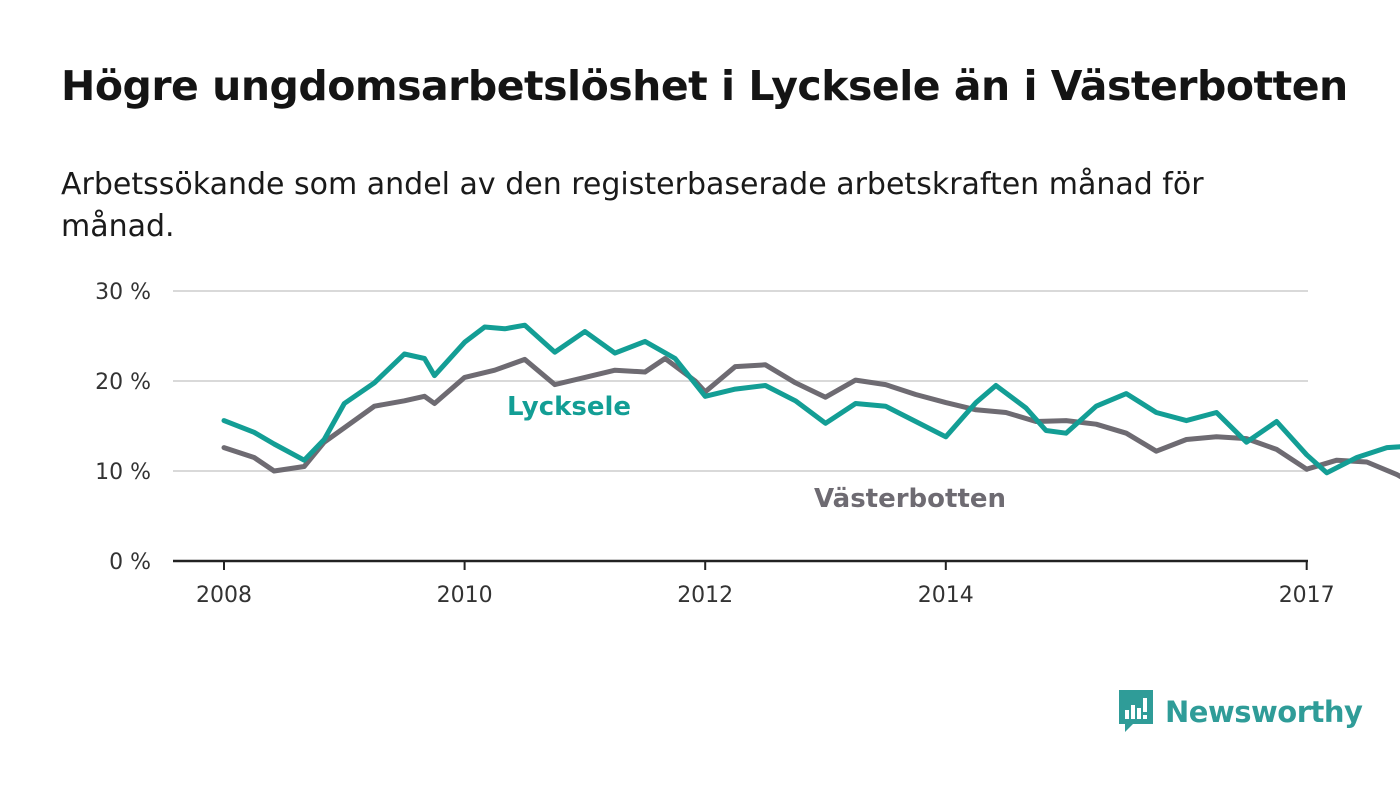 This screenshot has height=794, width=1400. I want to click on y-tick-label: 10 %, so click(123, 472).